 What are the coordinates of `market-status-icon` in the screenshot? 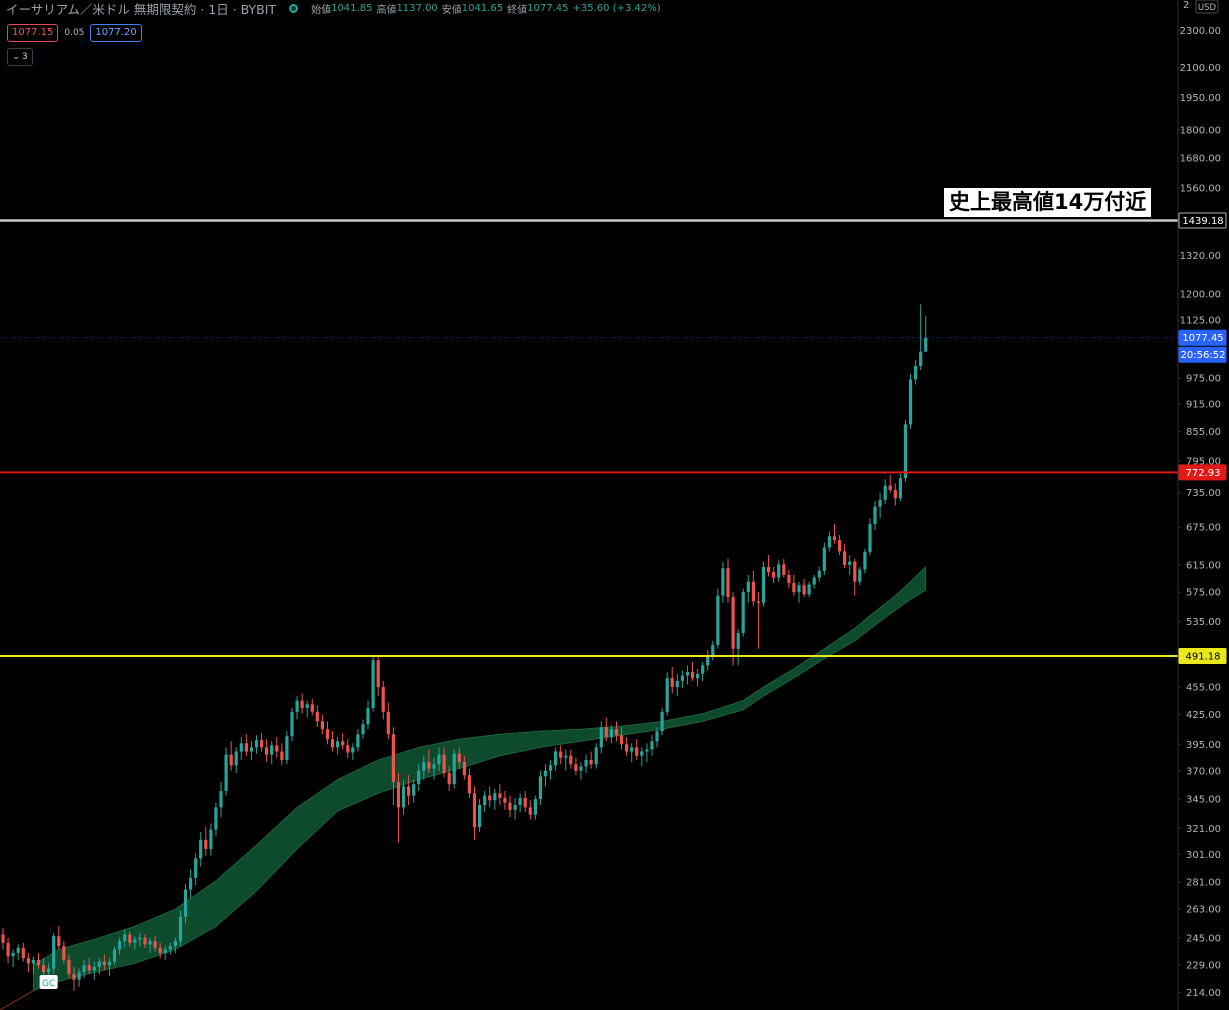 It's located at (294, 8).